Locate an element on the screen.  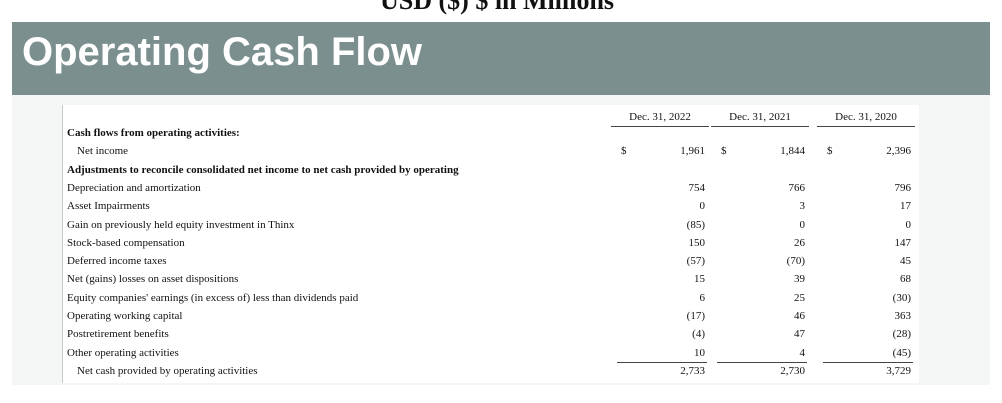
cell-value: 766 is located at coordinates (797, 187).